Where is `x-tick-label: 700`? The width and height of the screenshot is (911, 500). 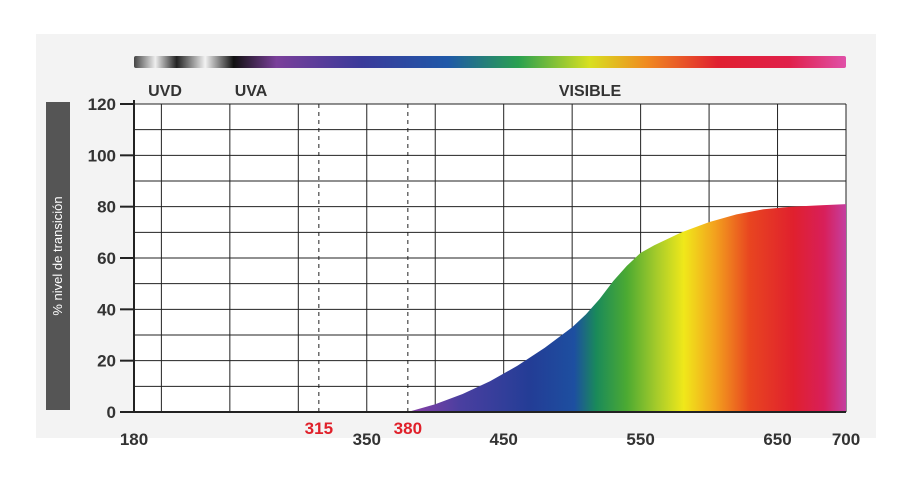
x-tick-label: 700 is located at coordinates (846, 439).